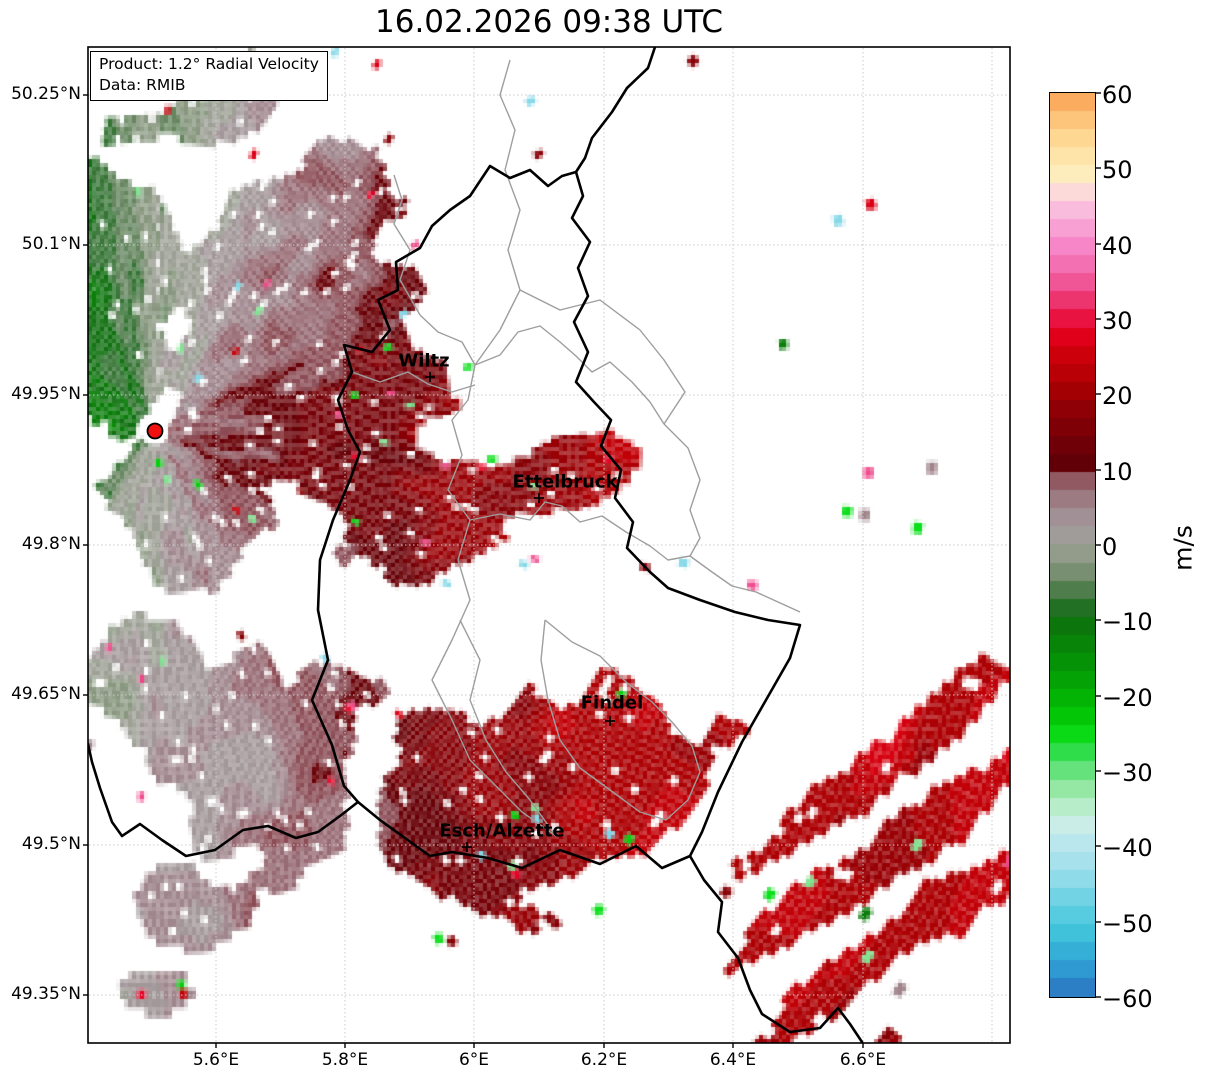 The width and height of the screenshot is (1207, 1081). What do you see at coordinates (209, 64) in the screenshot?
I see `product-line: Product: 1.2° Radial Velocity` at bounding box center [209, 64].